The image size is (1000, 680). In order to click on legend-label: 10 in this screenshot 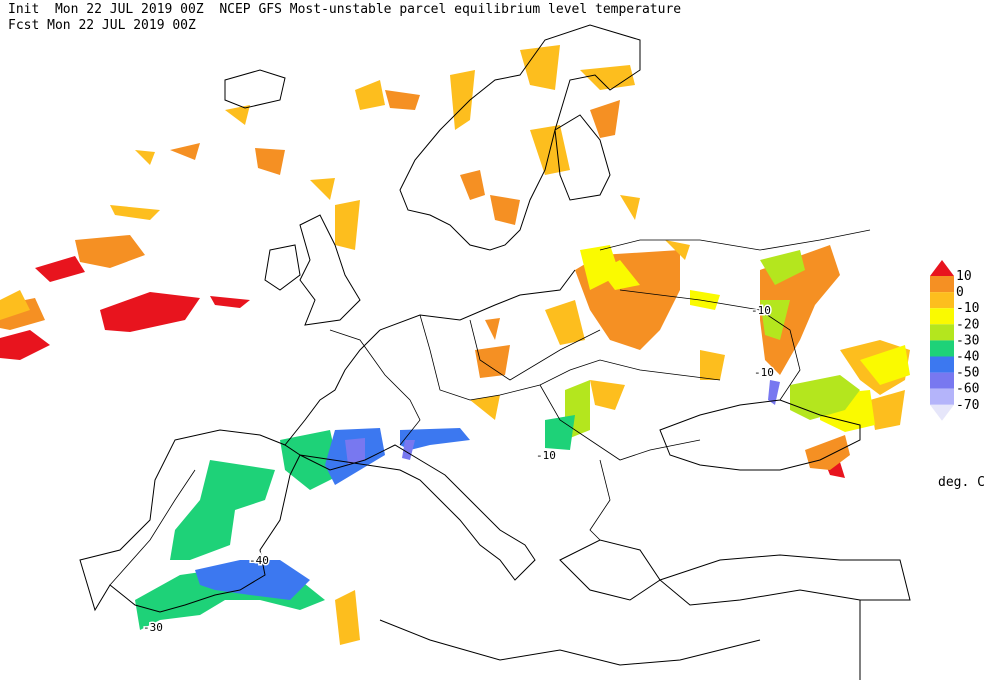, I will do `click(964, 276)`.